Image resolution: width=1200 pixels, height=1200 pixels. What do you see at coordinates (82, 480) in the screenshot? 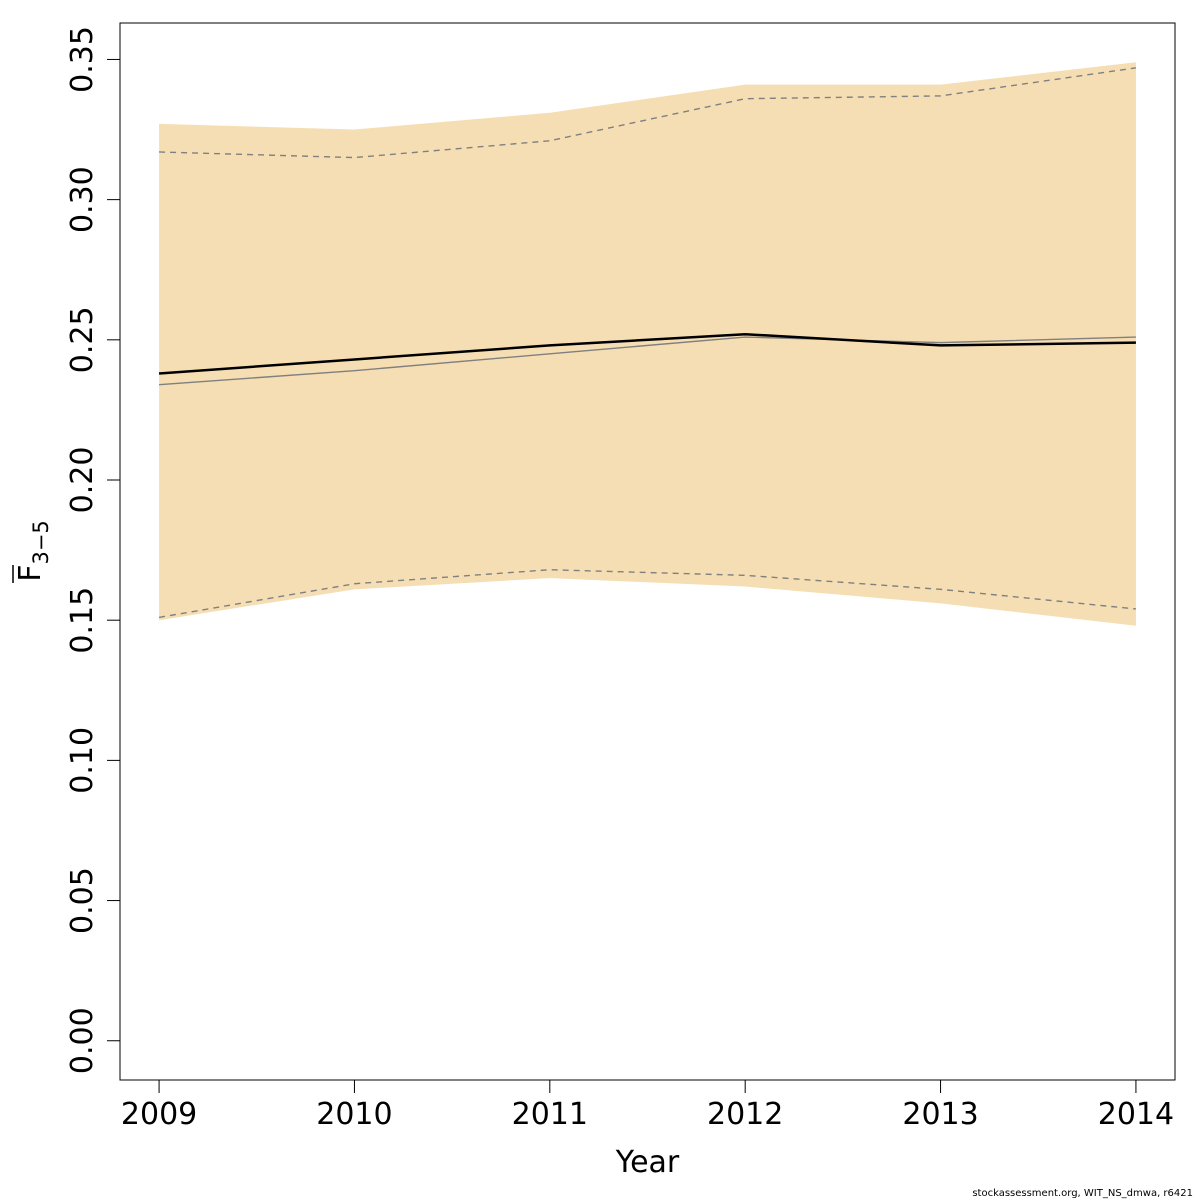
I see `y-tick-label: 0.20` at bounding box center [82, 480].